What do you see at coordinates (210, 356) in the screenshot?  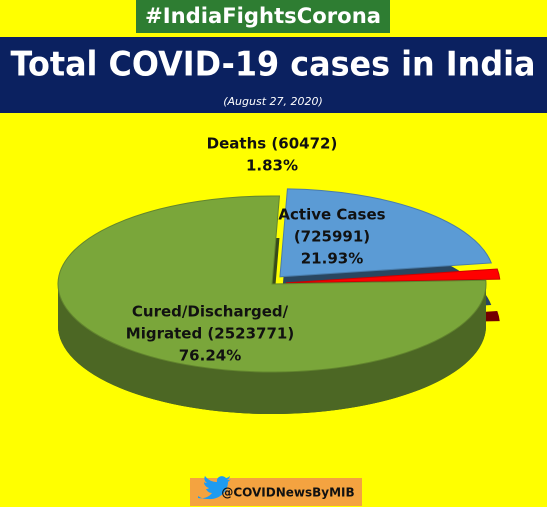 I see `percent-label: 76.24%` at bounding box center [210, 356].